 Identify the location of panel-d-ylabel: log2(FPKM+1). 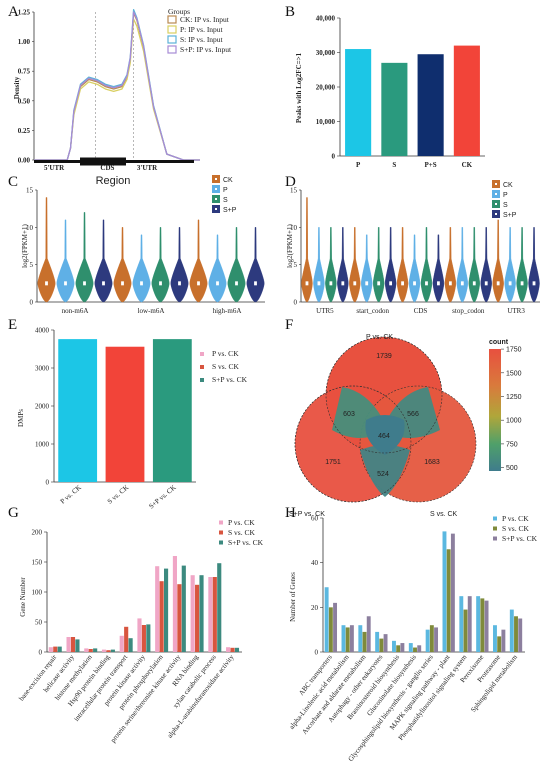
(290, 246).